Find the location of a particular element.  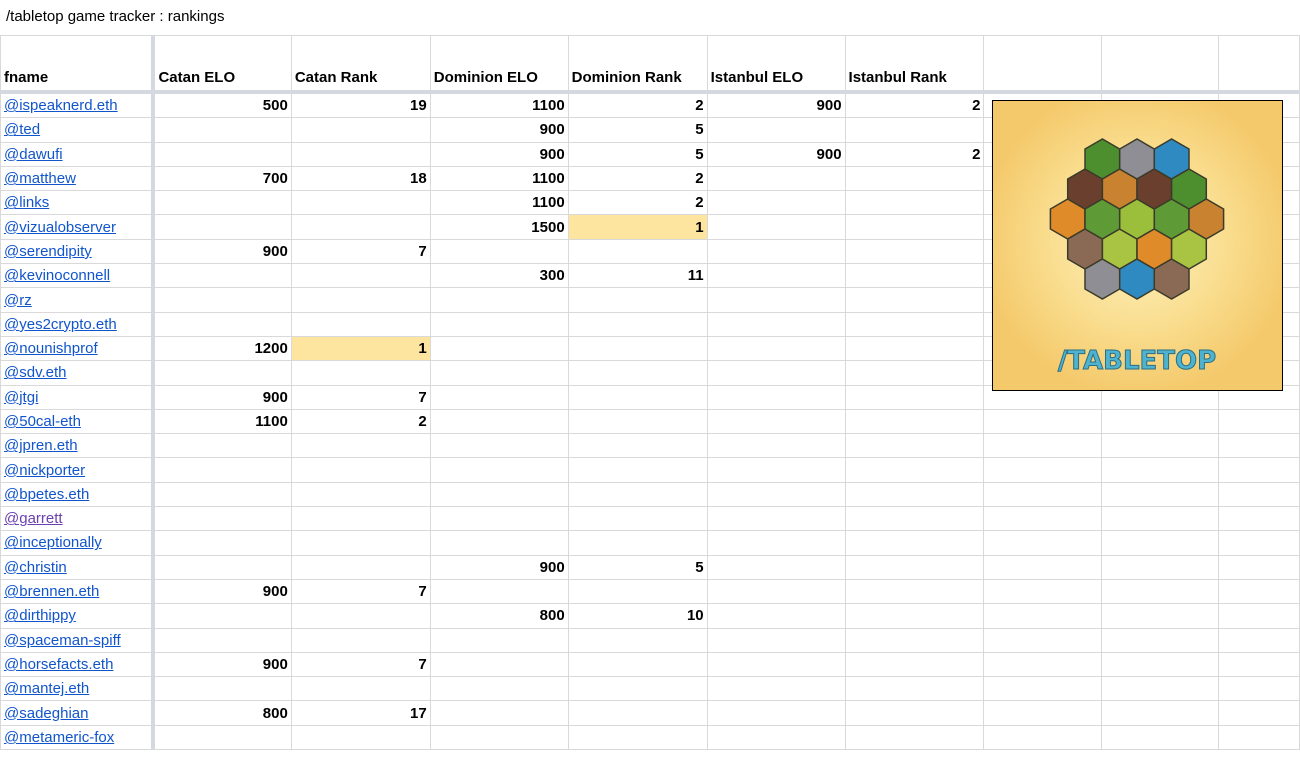

cell-dominion-rank: 5 is located at coordinates (637, 154).